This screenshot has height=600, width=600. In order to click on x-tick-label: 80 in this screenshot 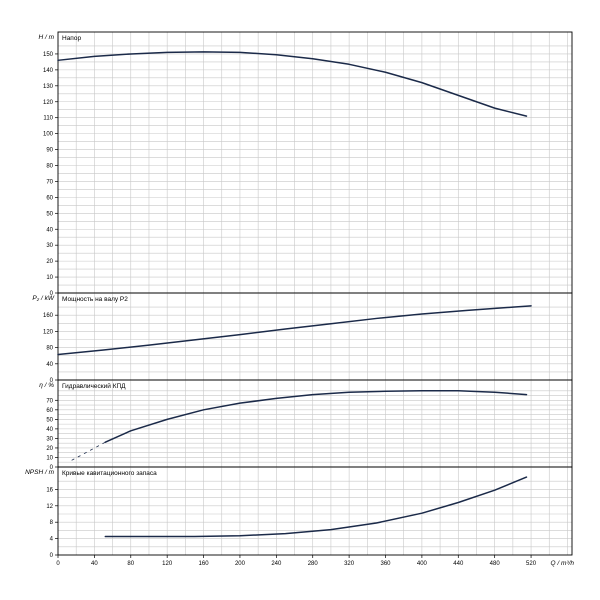, I will do `click(130, 564)`.